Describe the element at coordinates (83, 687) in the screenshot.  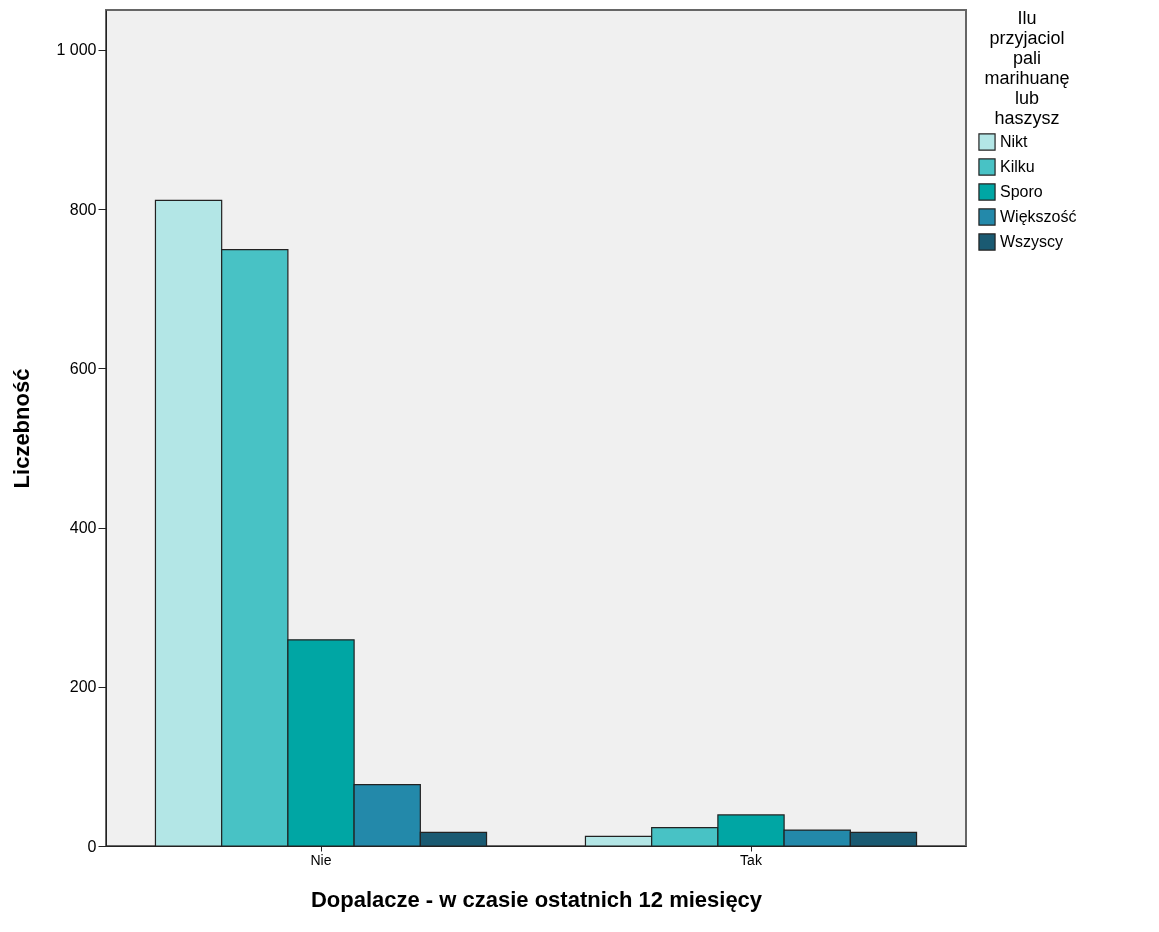
I see `y-tick-label: 200` at that location.